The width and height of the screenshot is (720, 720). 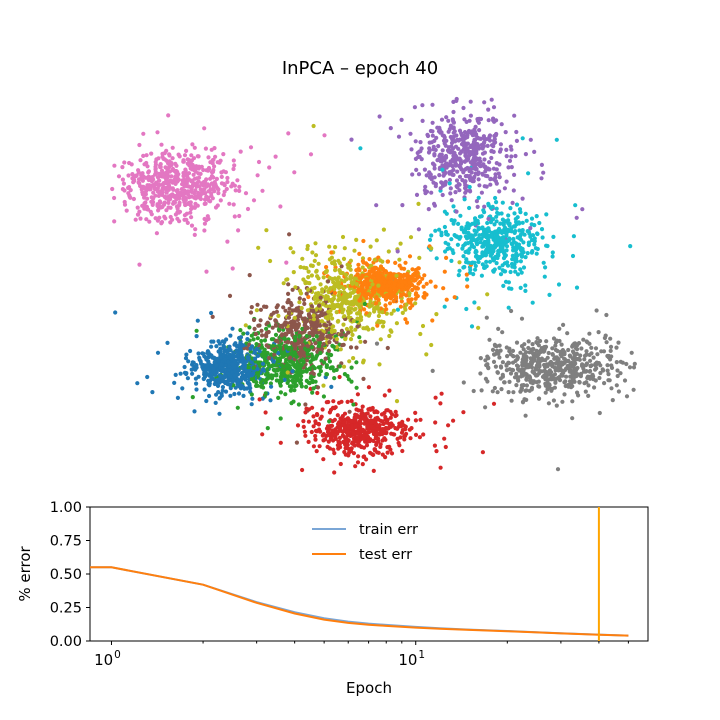 I want to click on legend: train err test err, so click(x=365, y=542).